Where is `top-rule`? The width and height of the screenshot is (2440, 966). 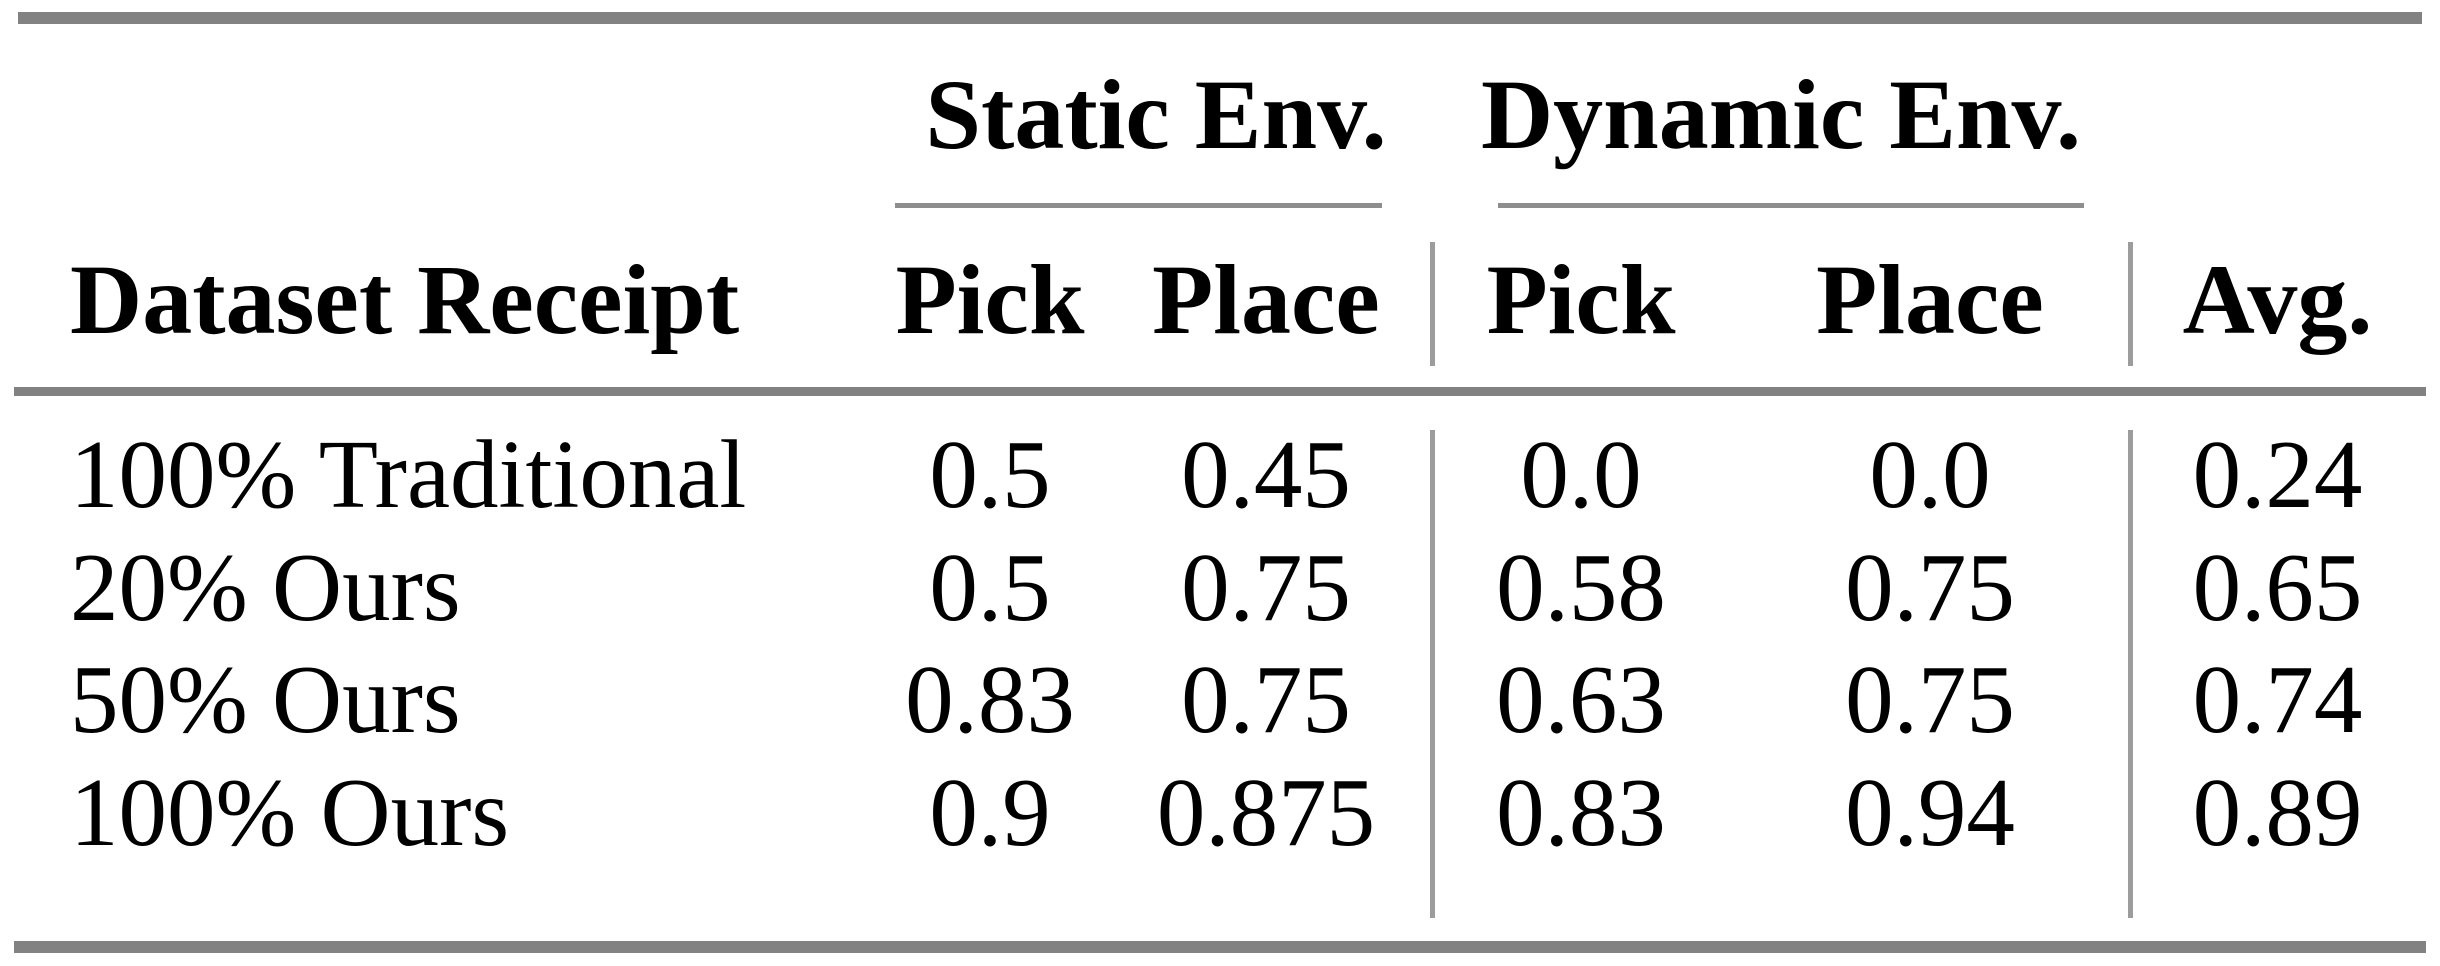 top-rule is located at coordinates (1220, 18).